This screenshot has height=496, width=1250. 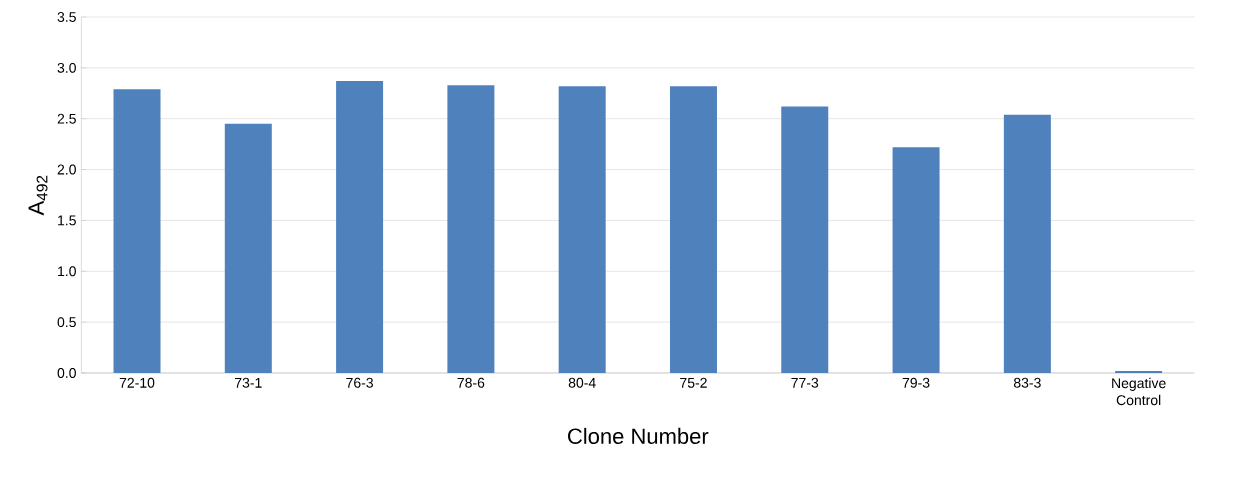 What do you see at coordinates (248, 382) in the screenshot?
I see `x-tick-label: 73-1` at bounding box center [248, 382].